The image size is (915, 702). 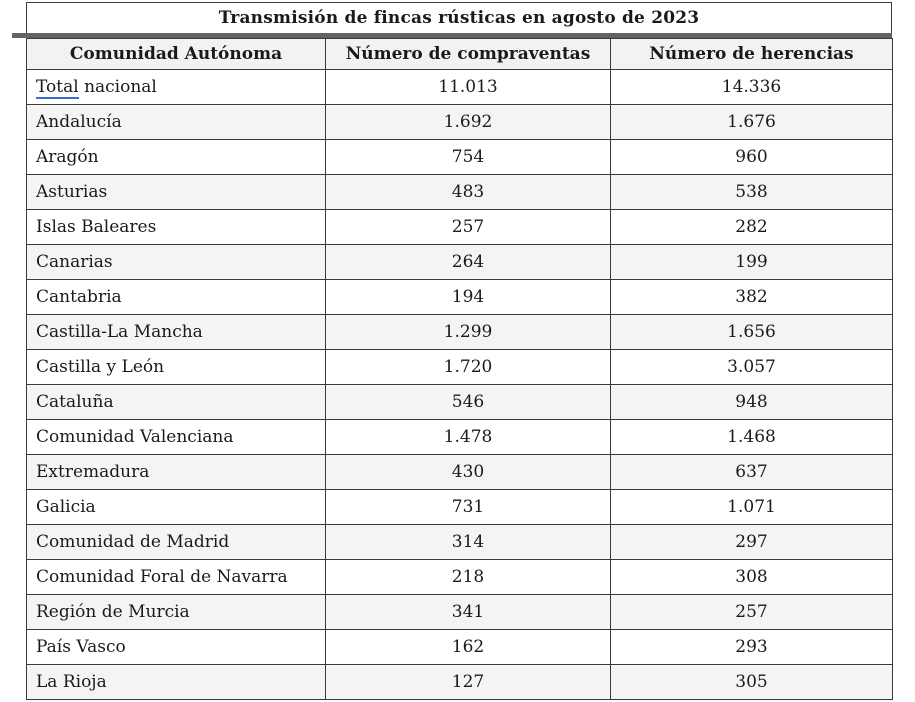 I want to click on herencias-cell: 1.071, so click(x=751, y=507).